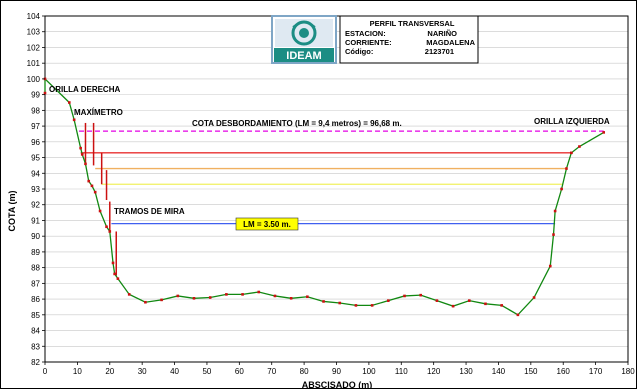  Describe the element at coordinates (267, 224) in the screenshot. I see `lm-value-box` at that location.